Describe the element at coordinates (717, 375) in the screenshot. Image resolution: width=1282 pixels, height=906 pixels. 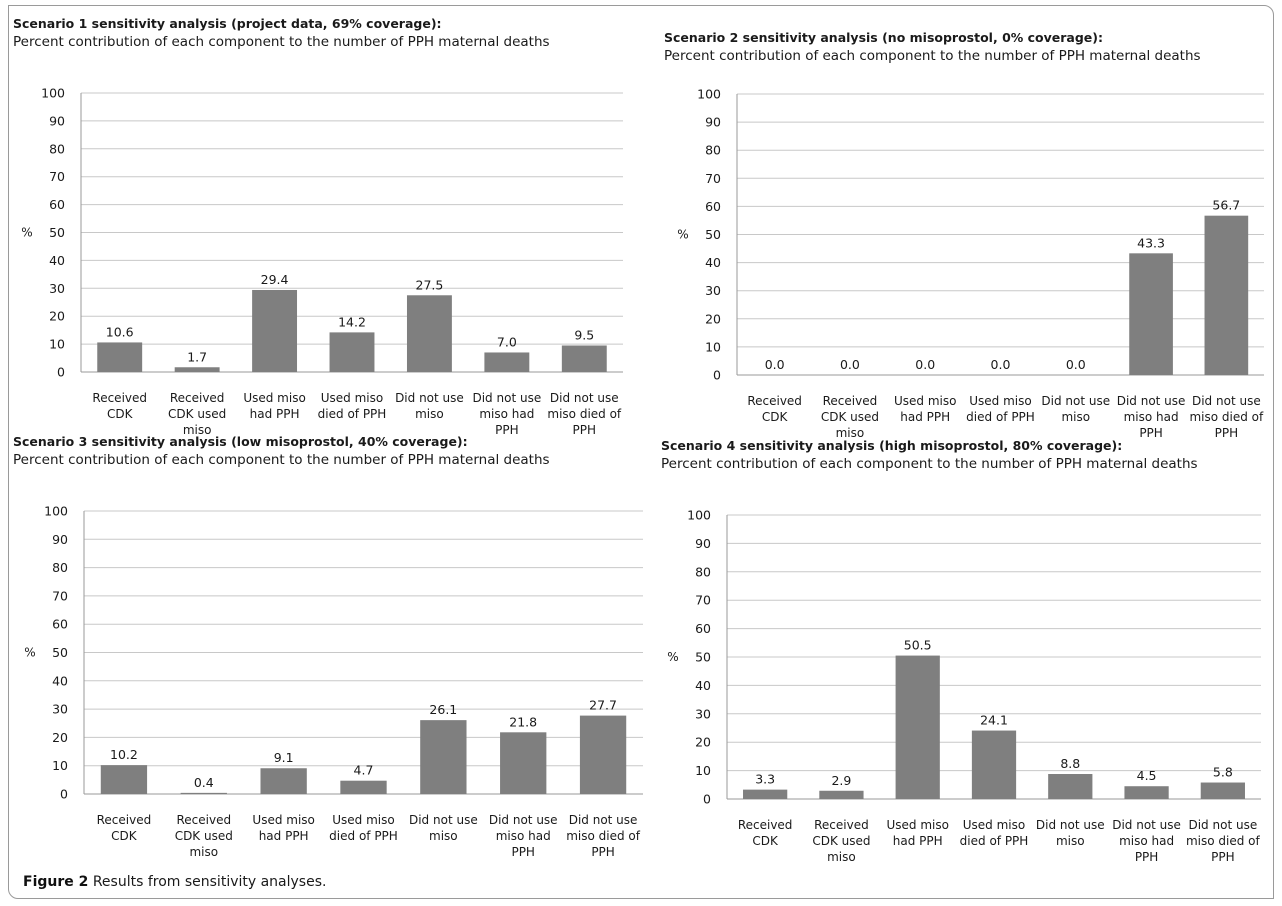
I see `y-tick-label: 0` at that location.